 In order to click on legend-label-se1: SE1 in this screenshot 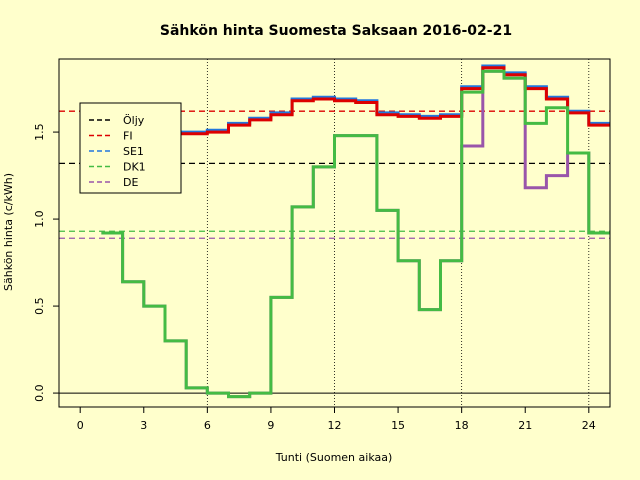, I will do `click(133, 151)`.